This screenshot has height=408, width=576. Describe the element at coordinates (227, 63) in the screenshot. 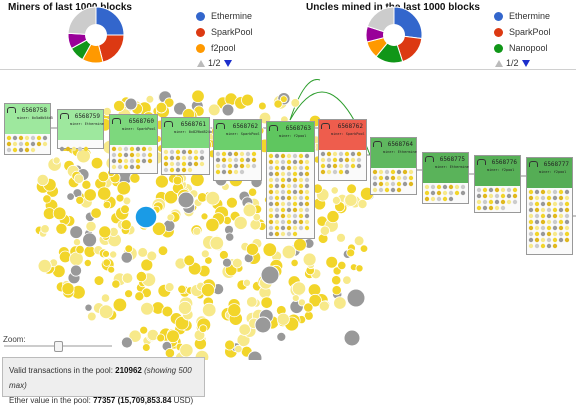

I see `next-page-icon` at that location.